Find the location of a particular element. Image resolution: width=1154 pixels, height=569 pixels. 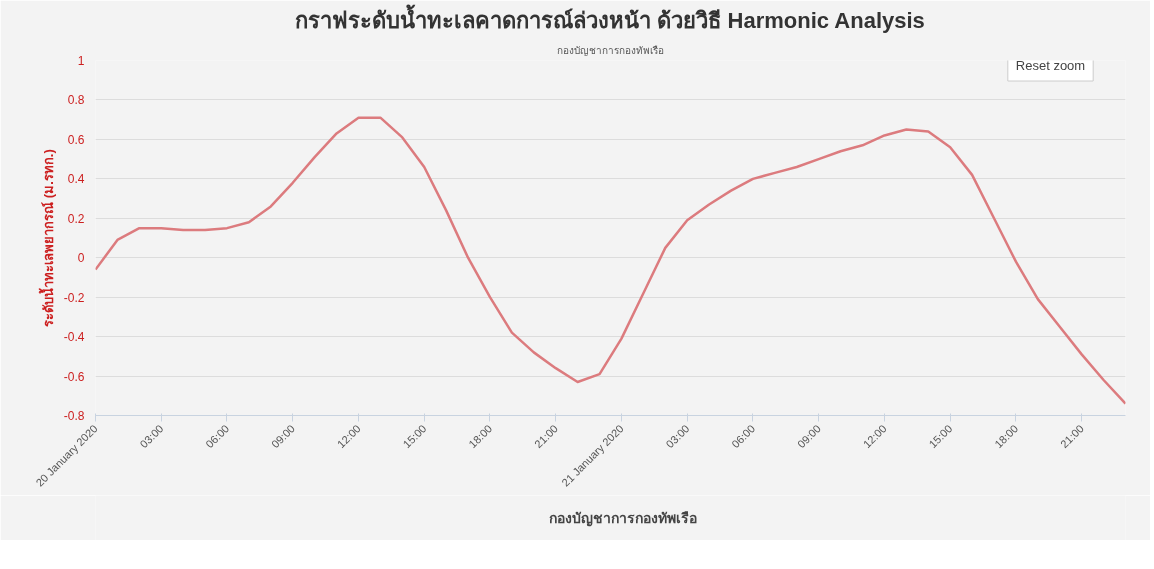

y-tick-label: 1 is located at coordinates (81, 61).